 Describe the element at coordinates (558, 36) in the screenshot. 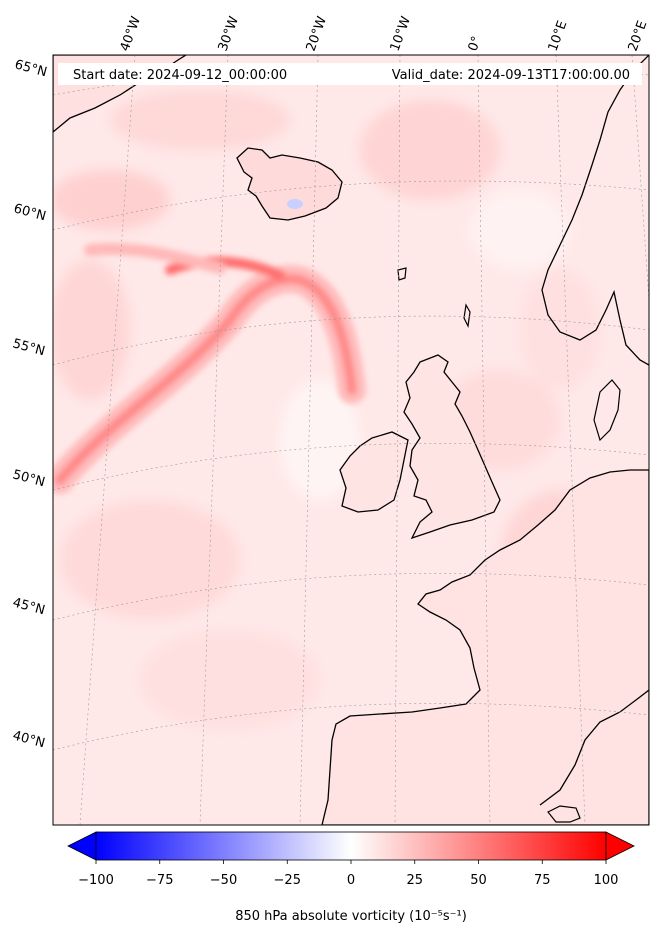

I see `lon-label-10e: 10°E` at that location.